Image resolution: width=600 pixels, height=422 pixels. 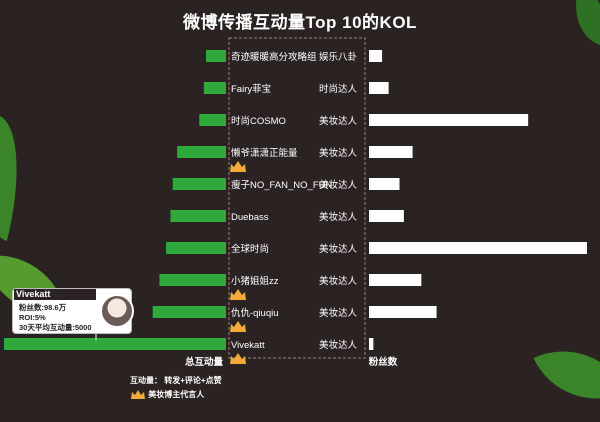 What do you see at coordinates (248, 345) in the screenshot?
I see `kol-name-label-9: Vivekatt` at bounding box center [248, 345].